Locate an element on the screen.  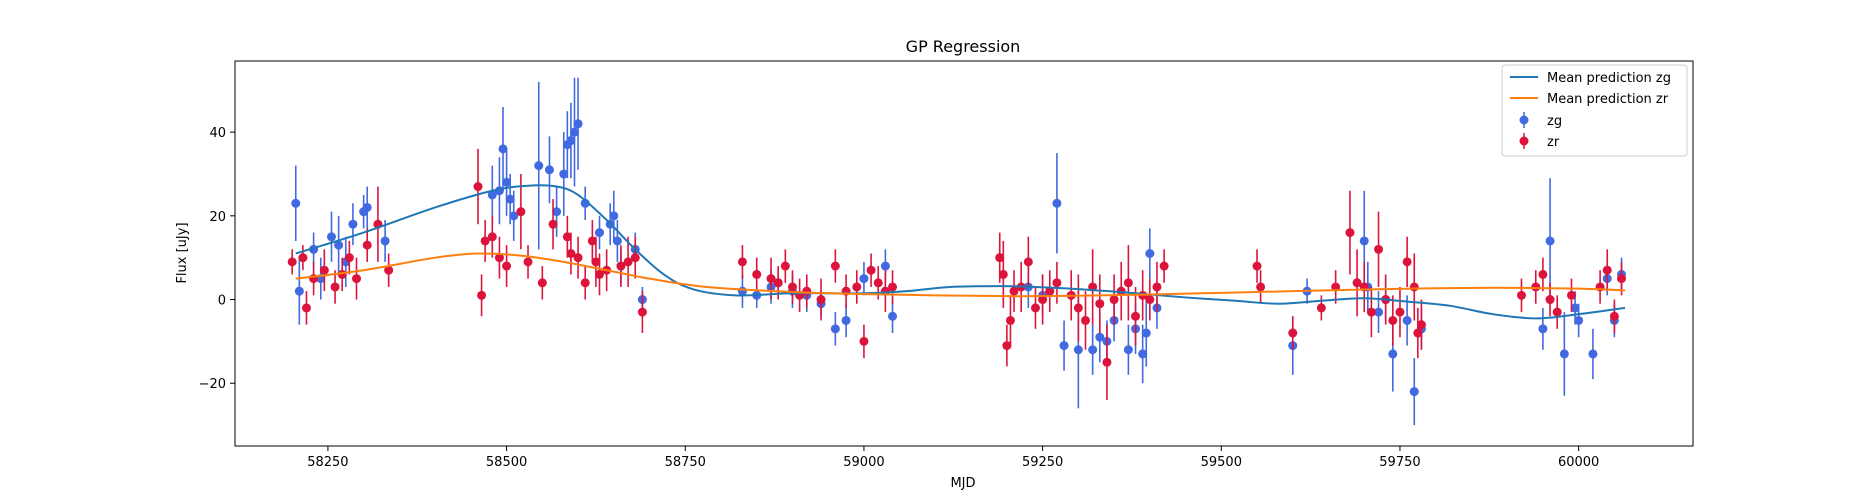
y-tick-label: 20 is located at coordinates (217, 217).